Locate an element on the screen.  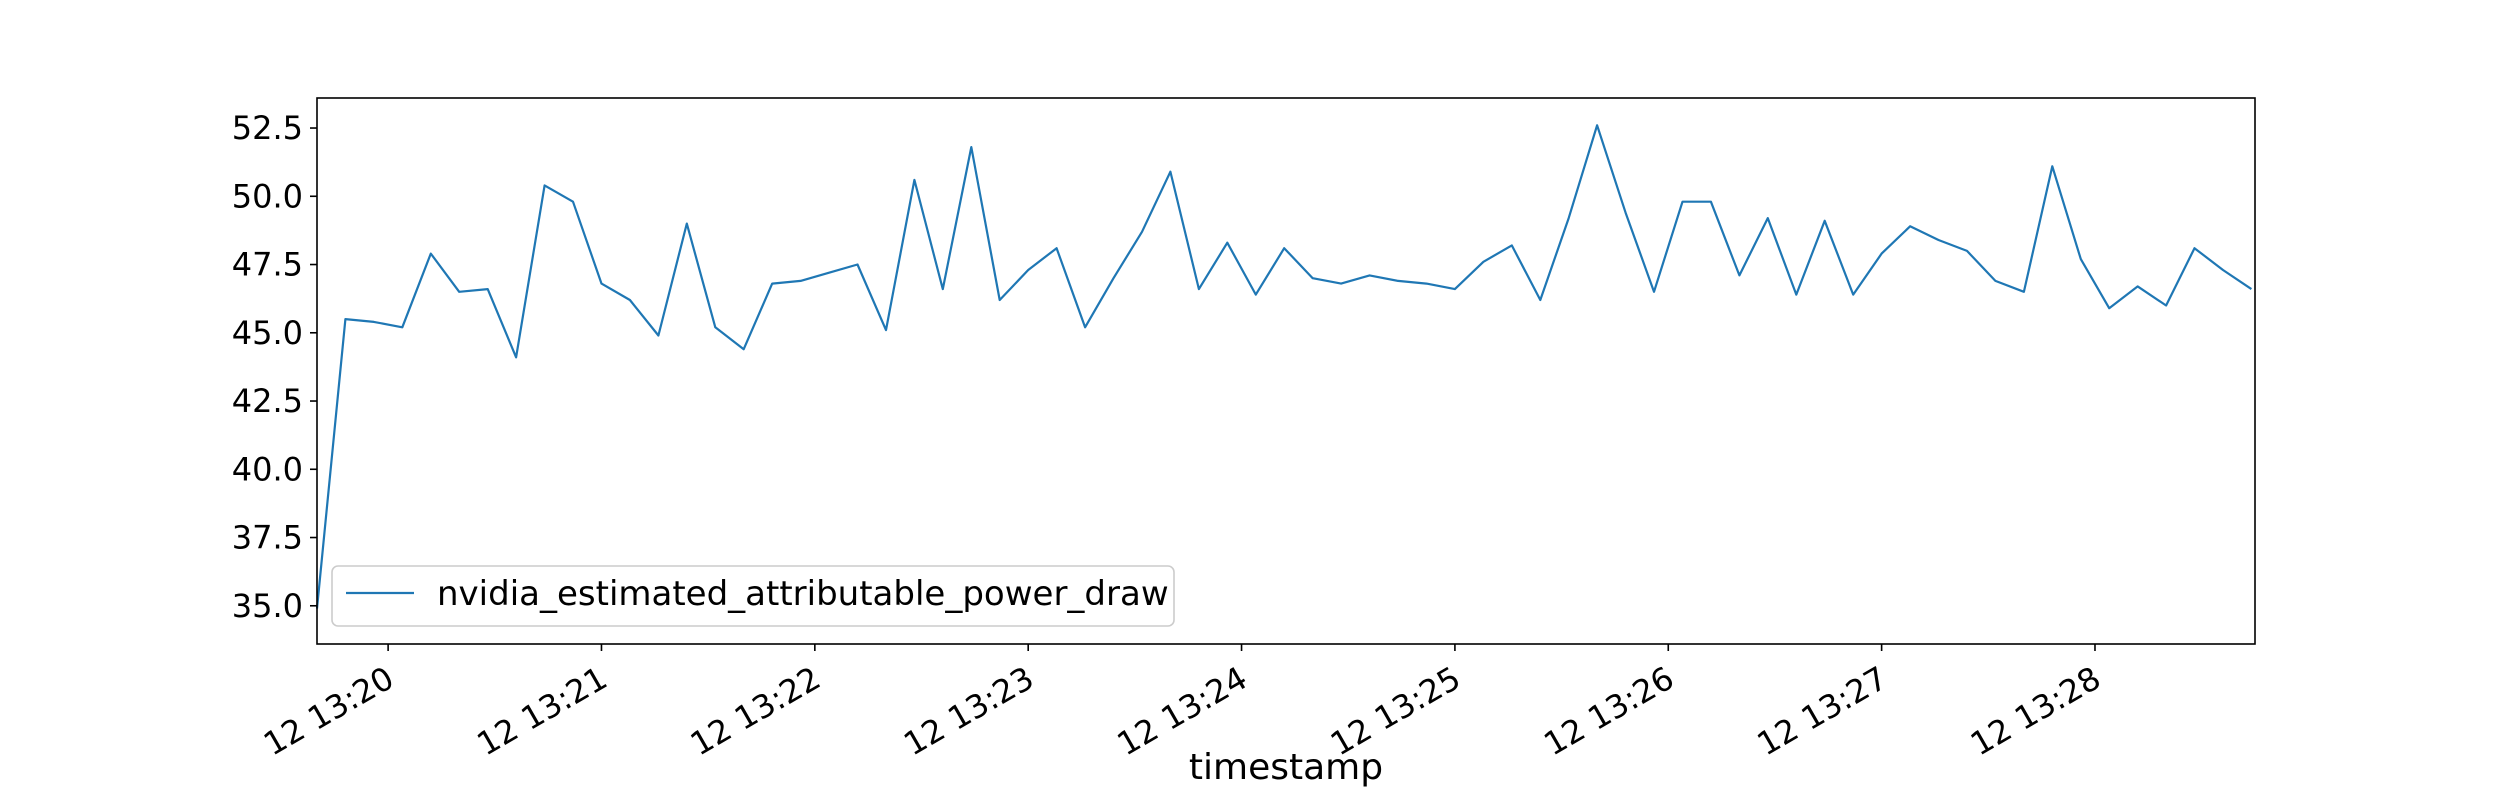
y-tick-label: 45.0 is located at coordinates (267, 333).